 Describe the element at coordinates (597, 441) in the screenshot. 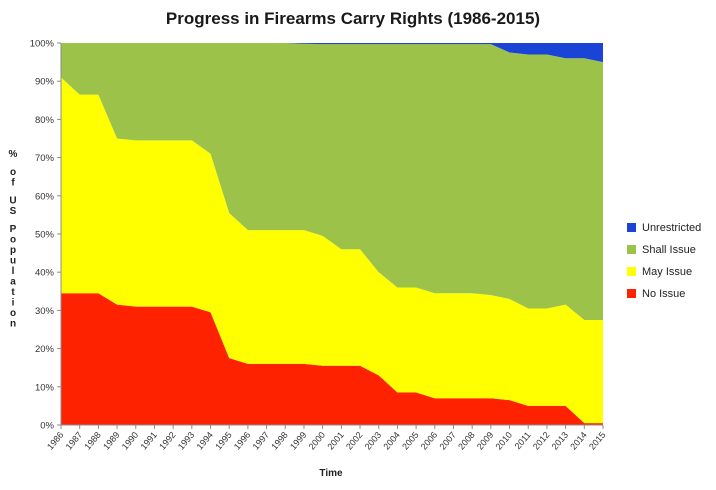

I see `x-tick-label: 2015` at that location.